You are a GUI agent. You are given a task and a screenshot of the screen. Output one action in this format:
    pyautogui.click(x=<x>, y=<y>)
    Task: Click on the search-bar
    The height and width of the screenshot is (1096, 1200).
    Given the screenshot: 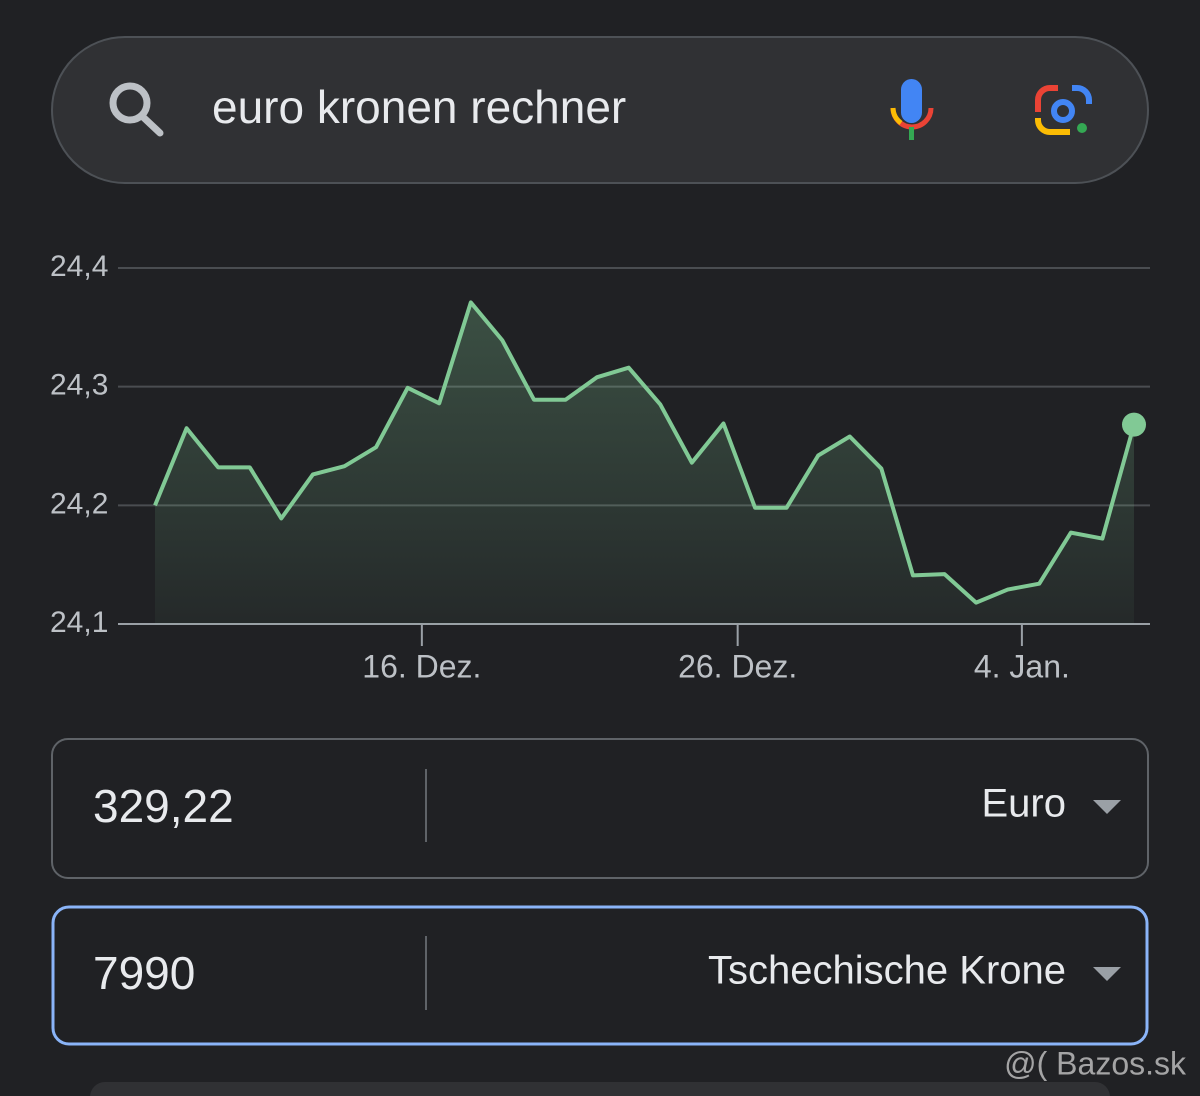 What is the action you would take?
    pyautogui.click(x=600, y=110)
    